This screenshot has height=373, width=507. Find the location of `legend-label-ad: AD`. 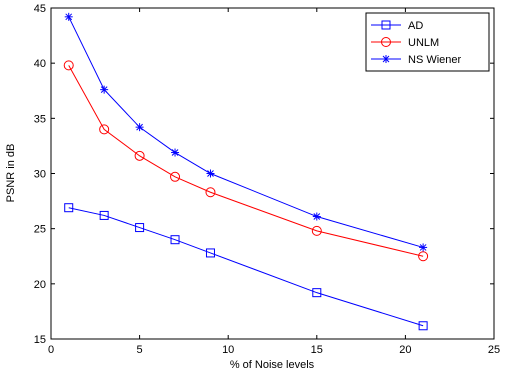

legend-label-ad: AD is located at coordinates (415, 26).